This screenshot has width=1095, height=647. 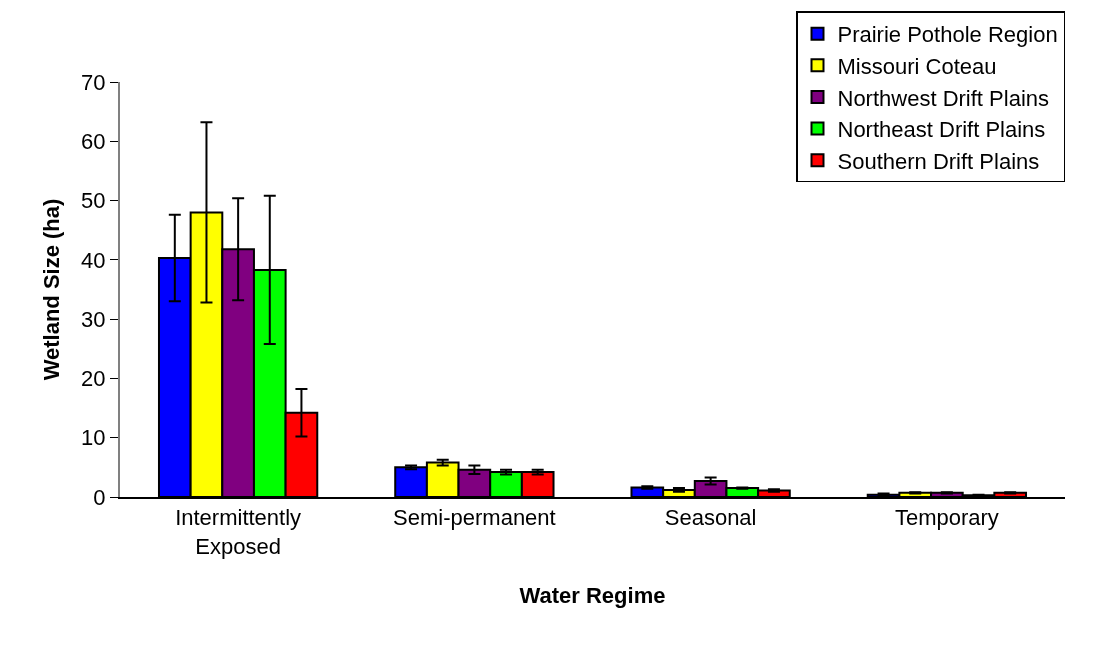 What do you see at coordinates (93, 82) in the screenshot?
I see `y-tick-label: 70` at bounding box center [93, 82].